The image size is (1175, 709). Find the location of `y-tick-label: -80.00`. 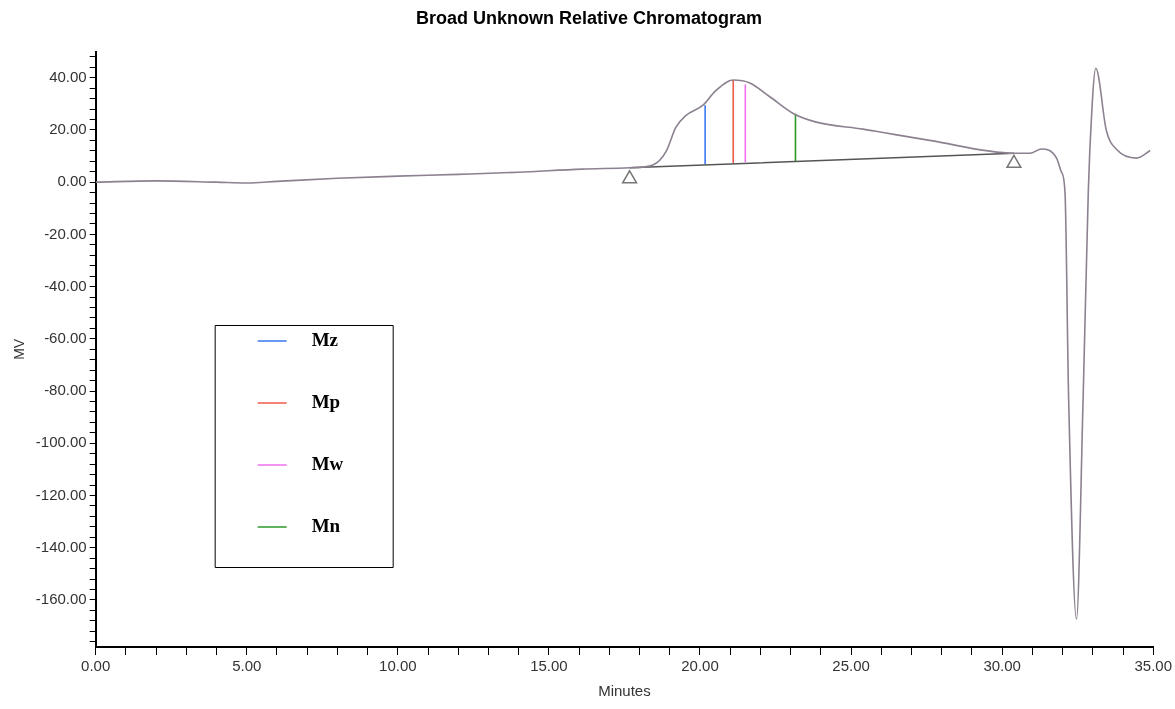

y-tick-label: -80.00 is located at coordinates (65, 390).